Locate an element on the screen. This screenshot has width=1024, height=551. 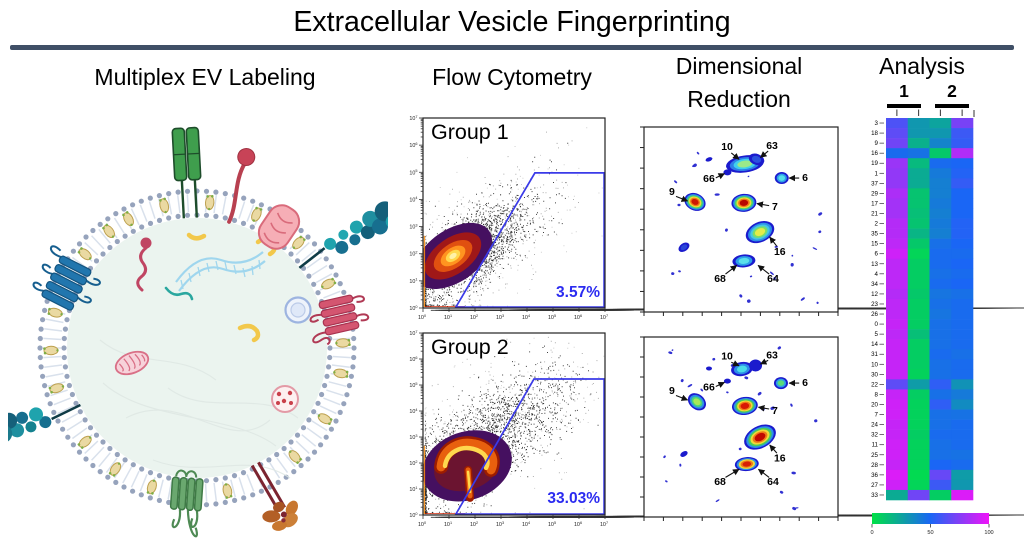
svg-text: 24 is located at coordinates (874, 425).